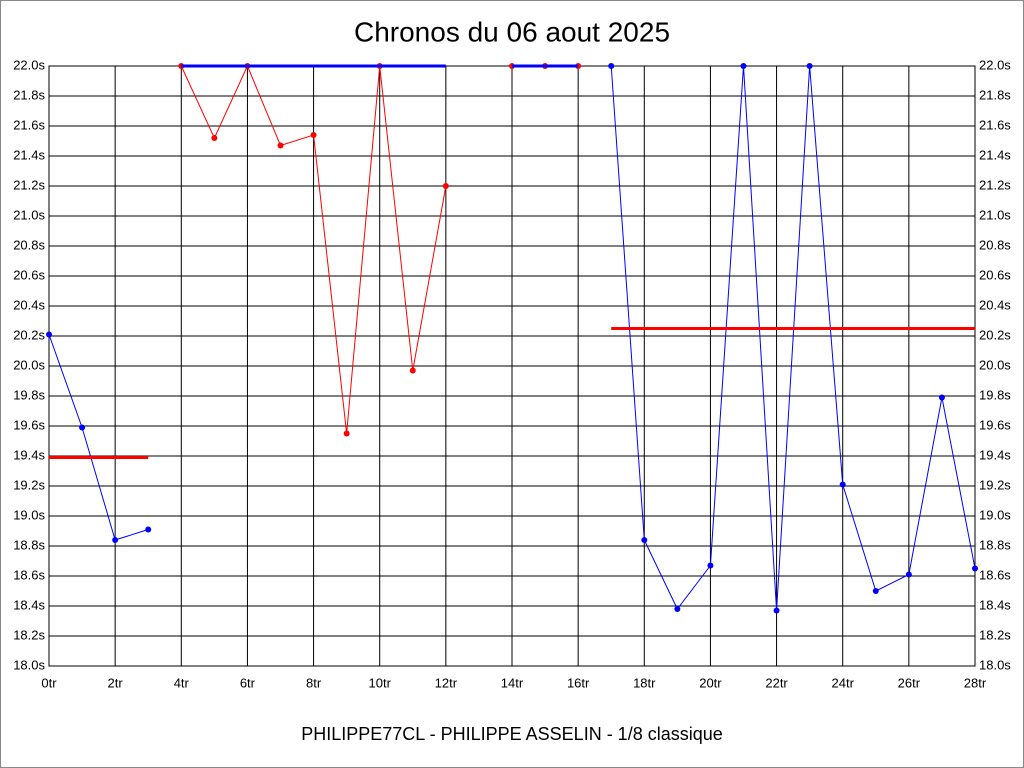  I want to click on y-tick-label: 21.2s, so click(29, 184).